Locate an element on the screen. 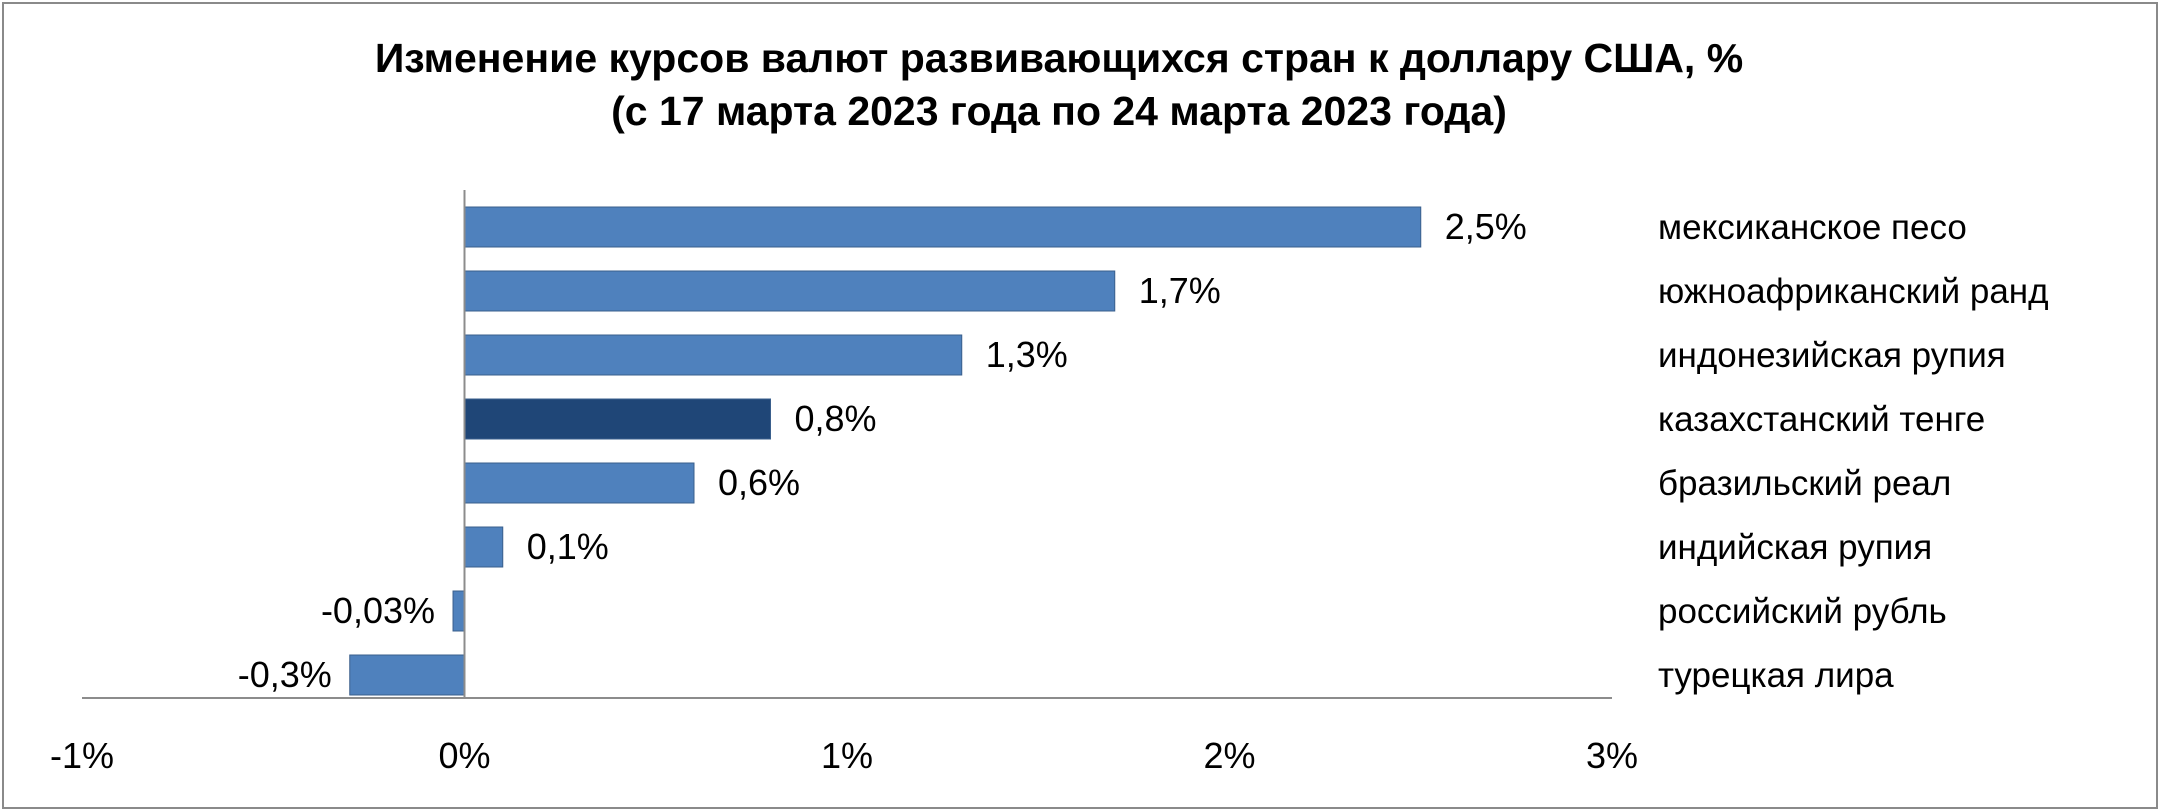 Image resolution: width=2160 pixels, height=811 pixels. x-tick-label-1: -1% is located at coordinates (82, 755).